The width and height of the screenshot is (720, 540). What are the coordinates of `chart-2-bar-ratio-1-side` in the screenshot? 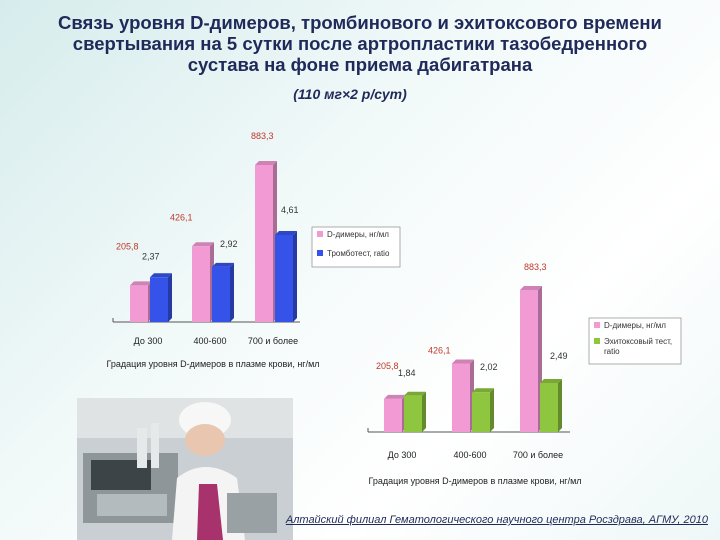 It's located at (424, 411).